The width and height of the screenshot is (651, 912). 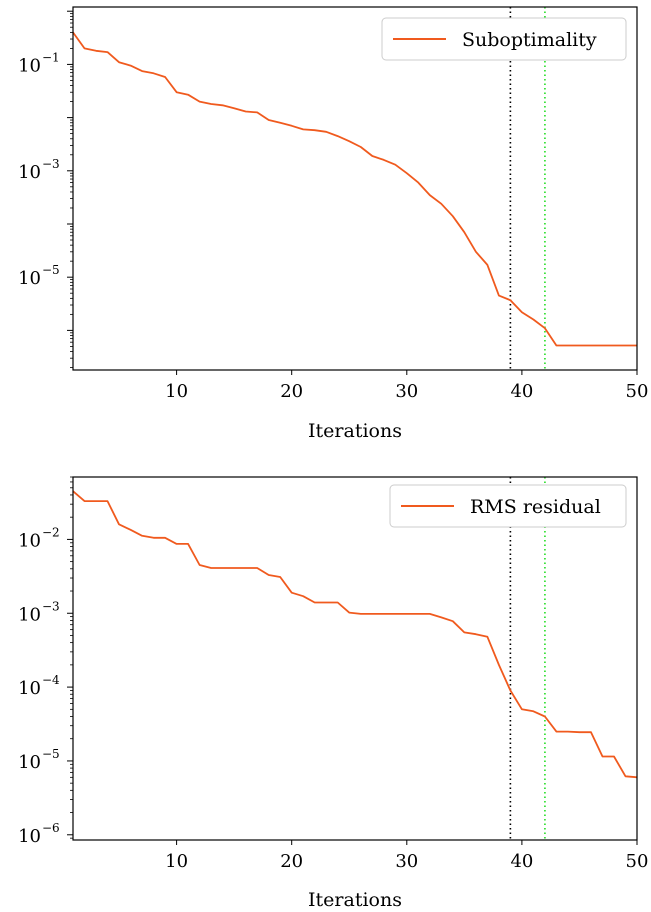 I want to click on y-tick-exponent: −1, so click(x=51, y=57).